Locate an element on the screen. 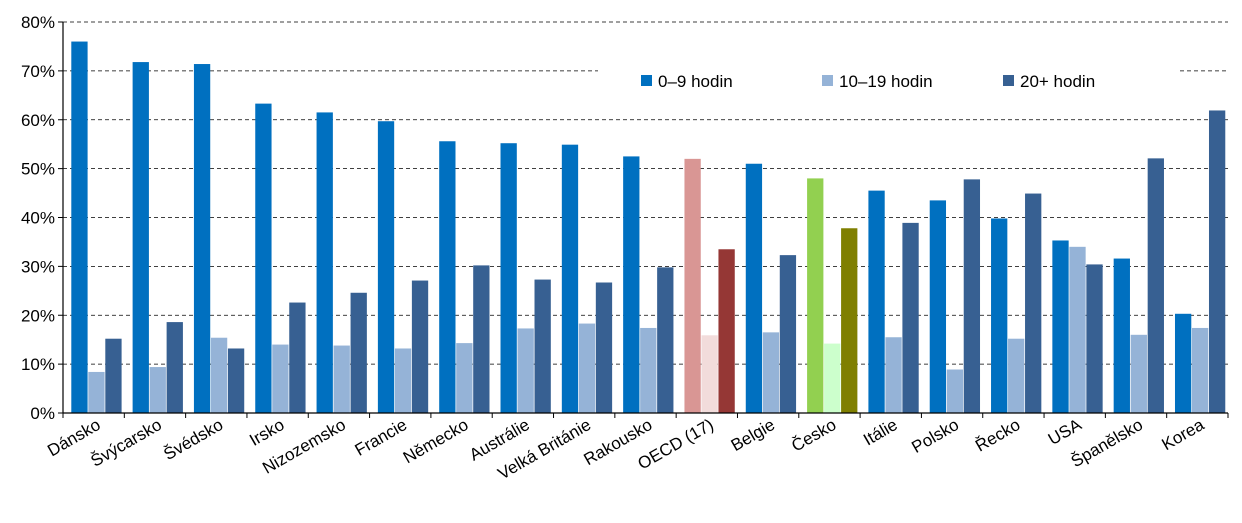 The width and height of the screenshot is (1242, 523). x-tick-label: Korea is located at coordinates (1183, 434).